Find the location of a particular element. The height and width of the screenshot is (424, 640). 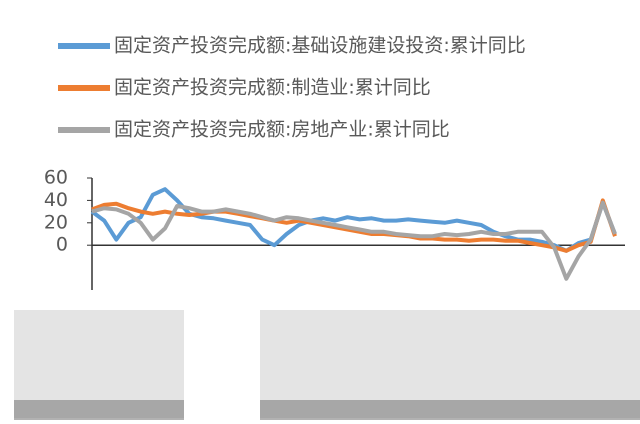

legend-label: 固定资产投资完成额:房地产业:累计同比 is located at coordinates (282, 130).